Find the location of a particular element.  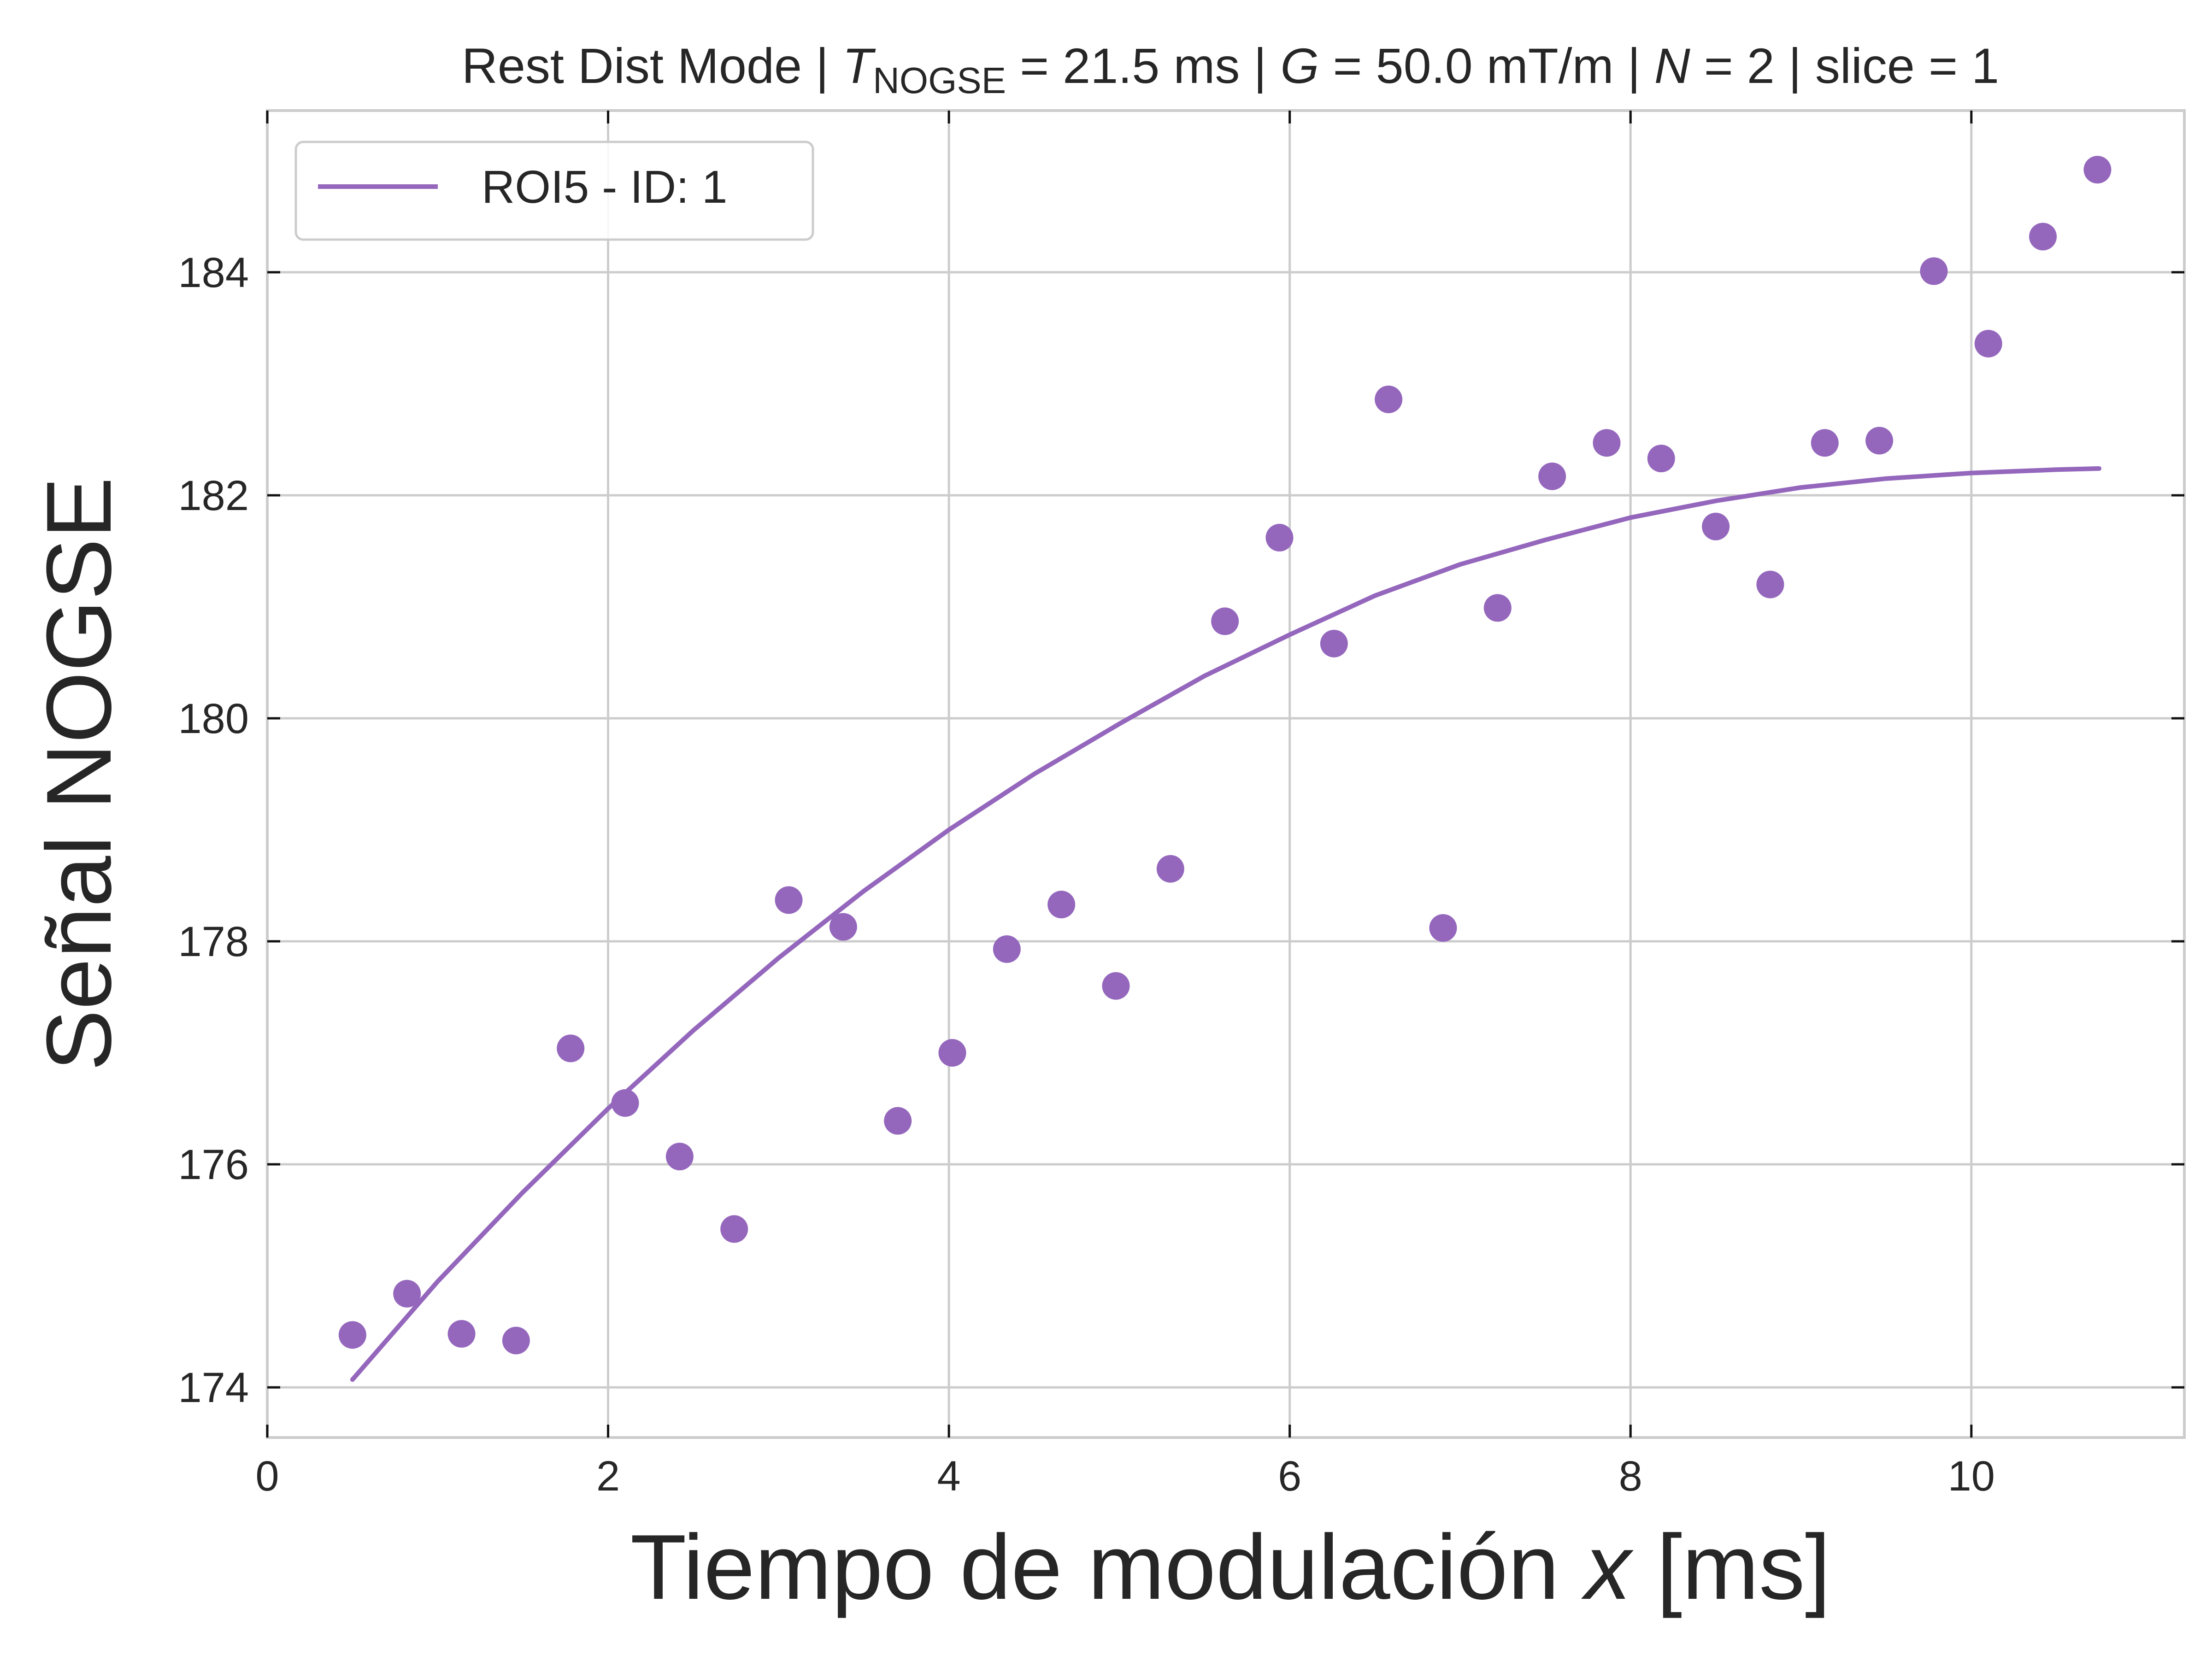

title-n-symbol: N is located at coordinates (1672, 66).